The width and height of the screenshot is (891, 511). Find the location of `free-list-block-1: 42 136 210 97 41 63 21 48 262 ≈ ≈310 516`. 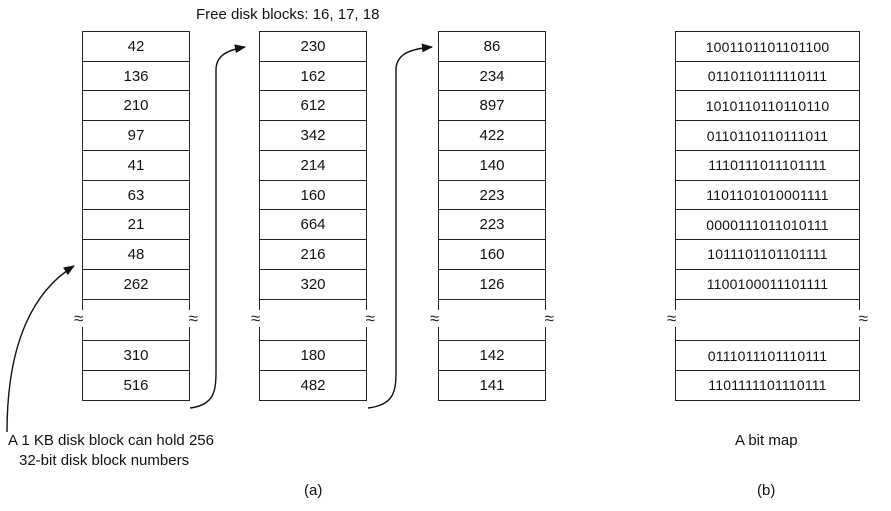

free-list-block-1: 42 136 210 97 41 63 21 48 262 ≈ ≈310 516 is located at coordinates (136, 216).